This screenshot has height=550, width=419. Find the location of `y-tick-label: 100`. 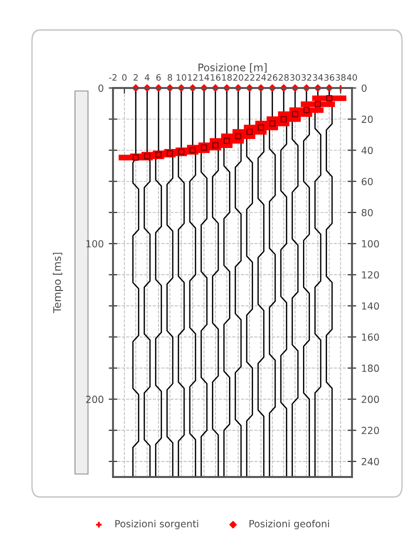

y-tick-label: 100 is located at coordinates (95, 244).